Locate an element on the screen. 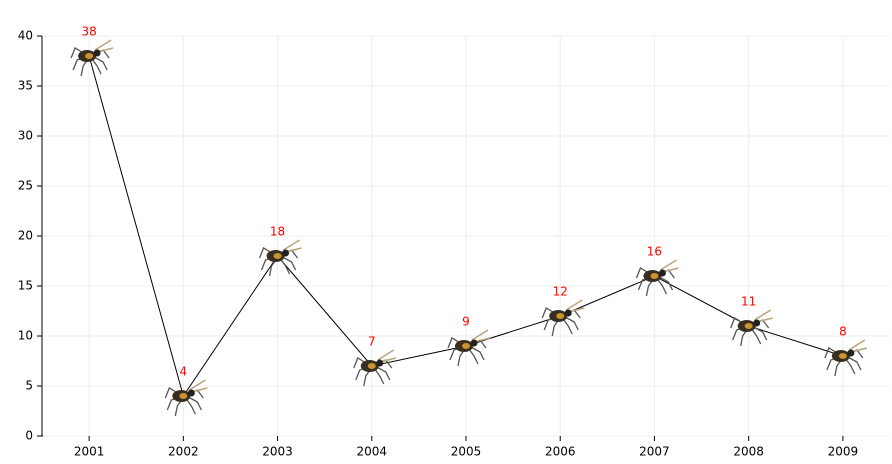 Image resolution: width=892 pixels, height=464 pixels. y-tick-label: 0 is located at coordinates (29, 436).